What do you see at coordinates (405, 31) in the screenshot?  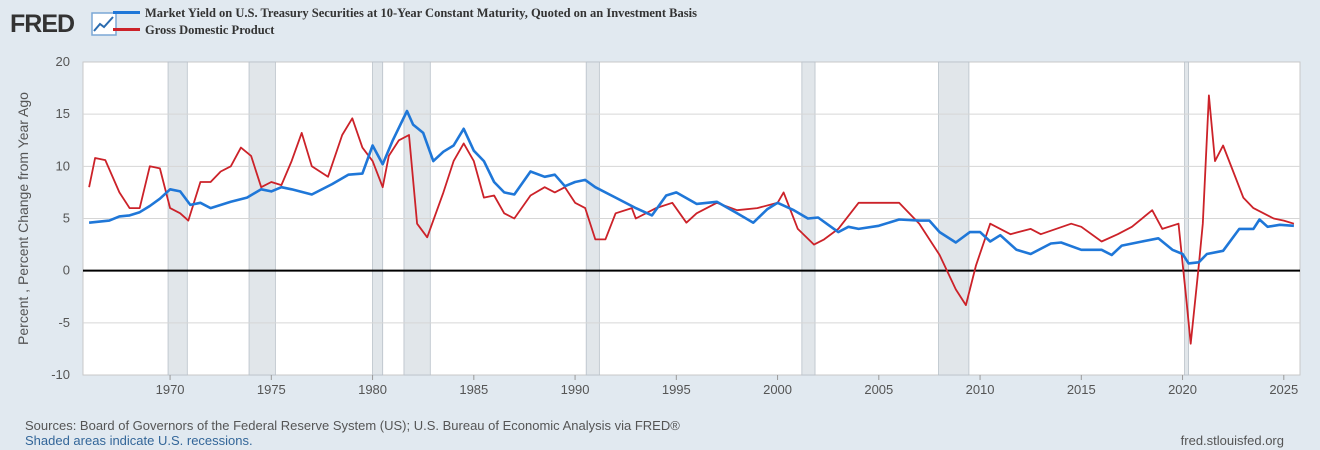 I see `legend-item-gdp: Gross Domestic Product` at bounding box center [405, 31].